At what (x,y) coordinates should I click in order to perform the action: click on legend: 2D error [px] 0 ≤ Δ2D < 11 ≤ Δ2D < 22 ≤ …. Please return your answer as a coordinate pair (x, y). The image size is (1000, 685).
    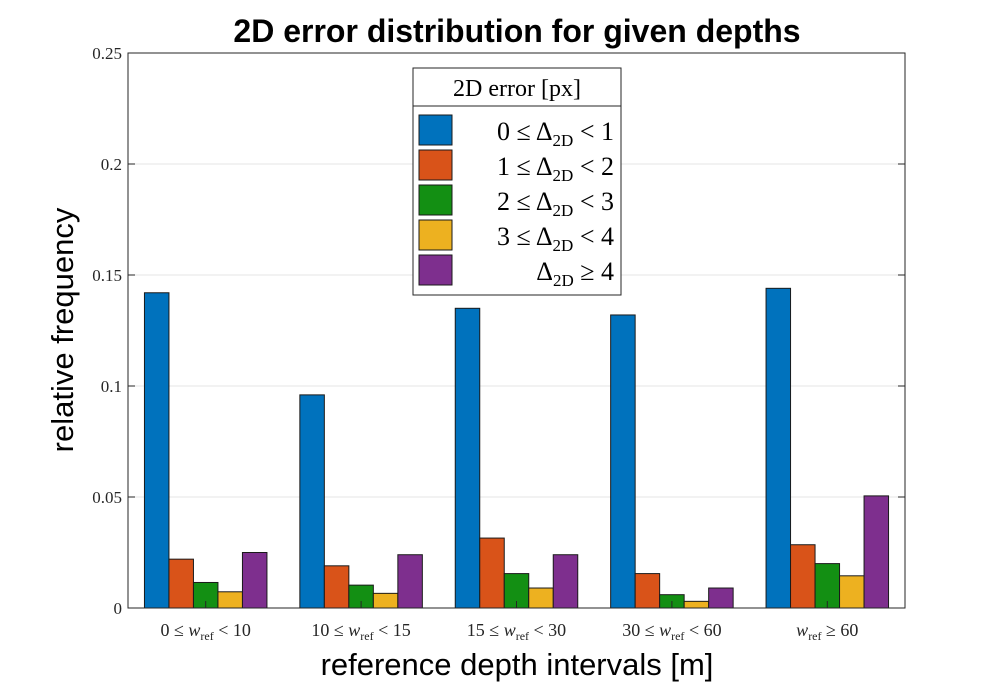
    Looking at the image, I should click on (517, 181).